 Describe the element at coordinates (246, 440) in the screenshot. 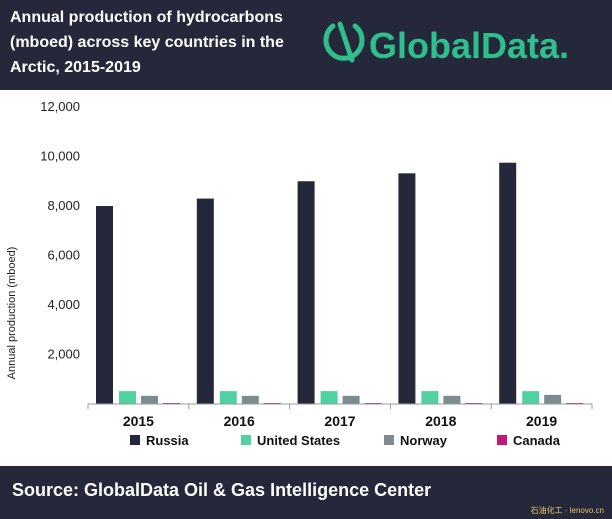

I see `legend-swatch-united-states` at that location.